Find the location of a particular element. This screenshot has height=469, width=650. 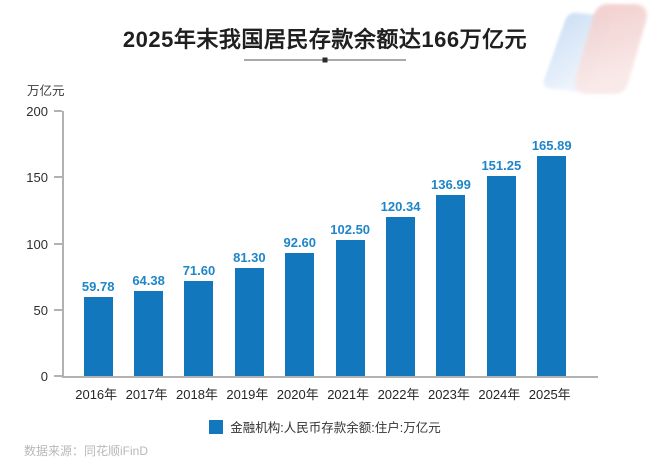

bar-value-label: 64.38 is located at coordinates (148, 280).